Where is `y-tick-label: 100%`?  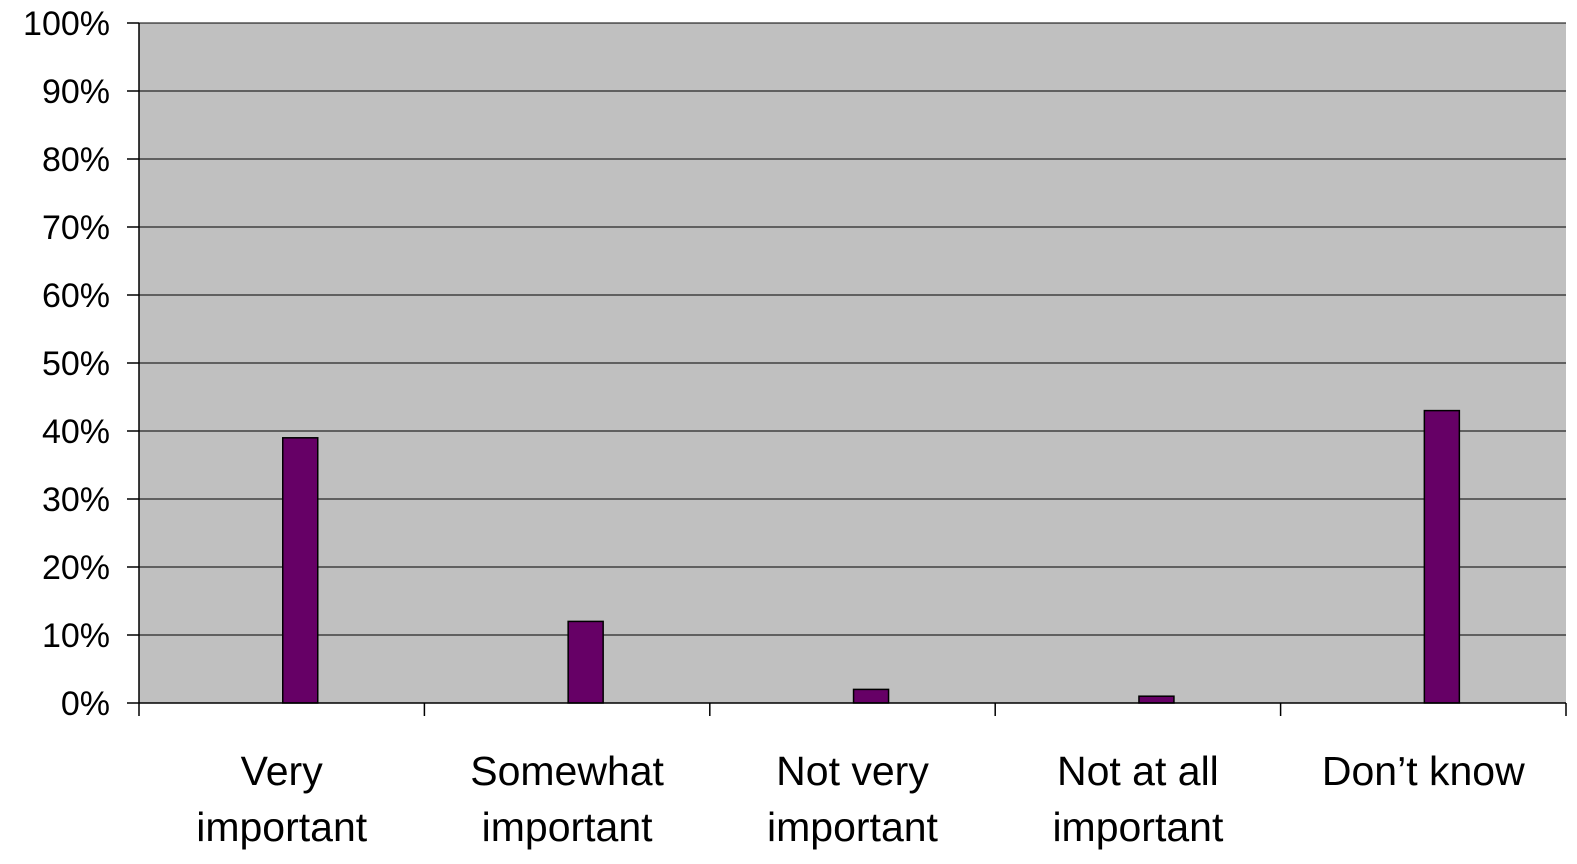 y-tick-label: 100% is located at coordinates (66, 24).